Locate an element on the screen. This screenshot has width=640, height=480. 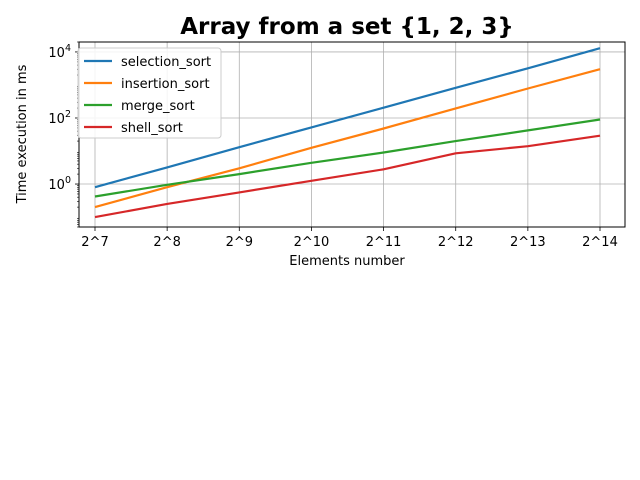
legend-label: selection_sort is located at coordinates (166, 62).